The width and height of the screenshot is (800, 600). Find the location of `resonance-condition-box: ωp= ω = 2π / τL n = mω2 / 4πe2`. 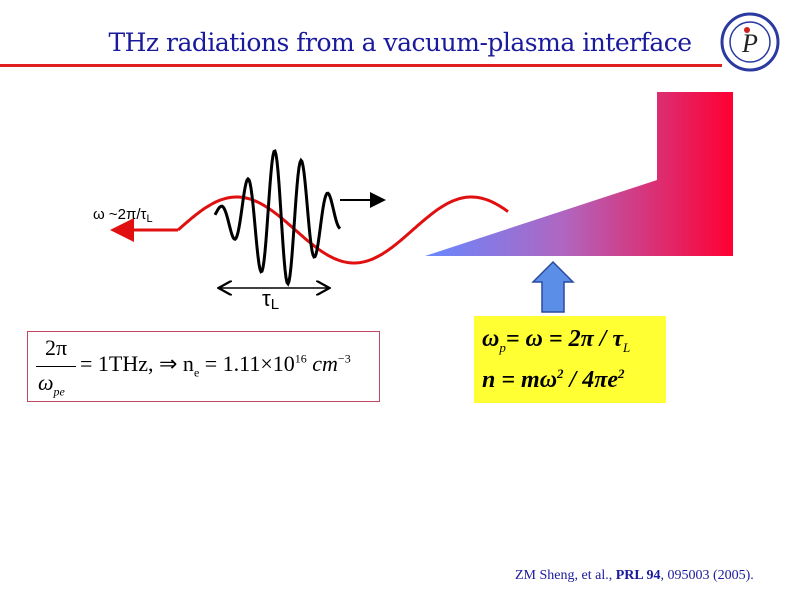

resonance-condition-box: ωp= ω = 2π / τL n = mω2 / 4πe2 is located at coordinates (570, 359).